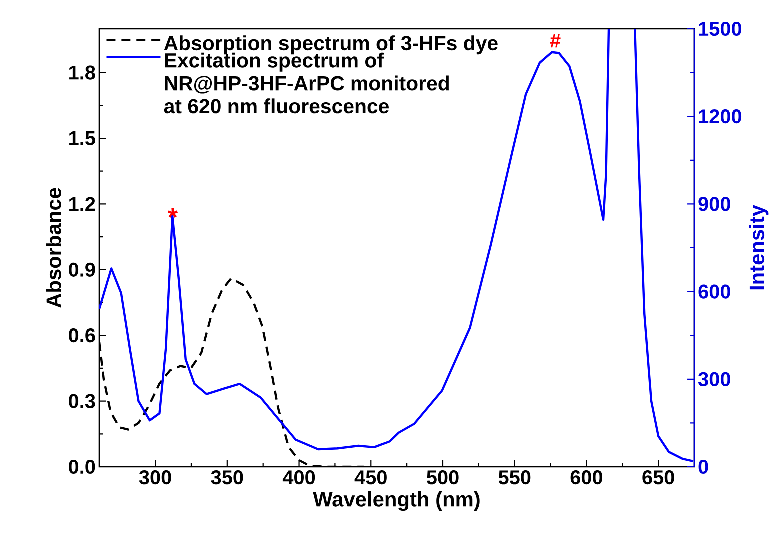  Describe the element at coordinates (155, 477) in the screenshot. I see `x-tick-label: 300` at that location.